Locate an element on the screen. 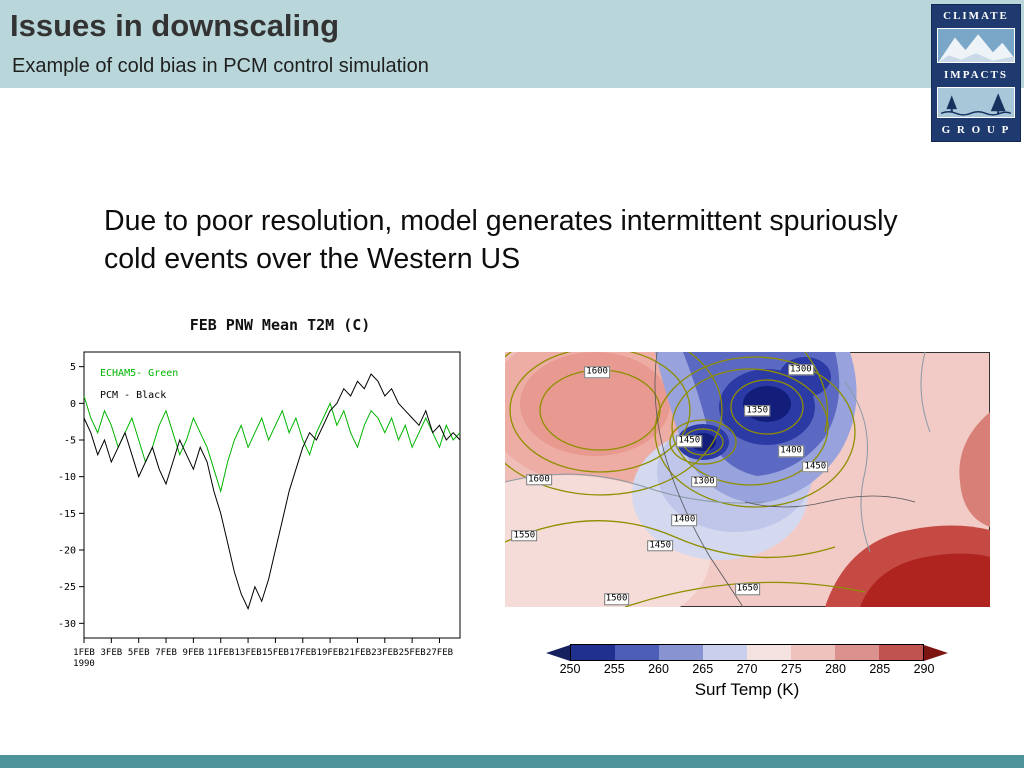 The width and height of the screenshot is (1024, 768). series-line-pcm is located at coordinates (272, 492).